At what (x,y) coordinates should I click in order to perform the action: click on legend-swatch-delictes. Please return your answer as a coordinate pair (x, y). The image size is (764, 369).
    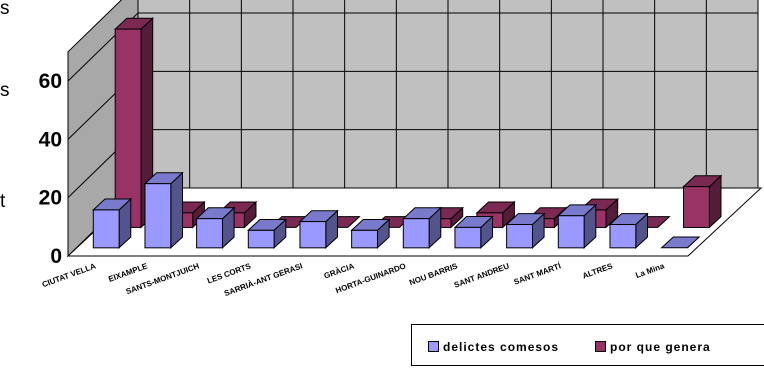
    Looking at the image, I should click on (433, 346).